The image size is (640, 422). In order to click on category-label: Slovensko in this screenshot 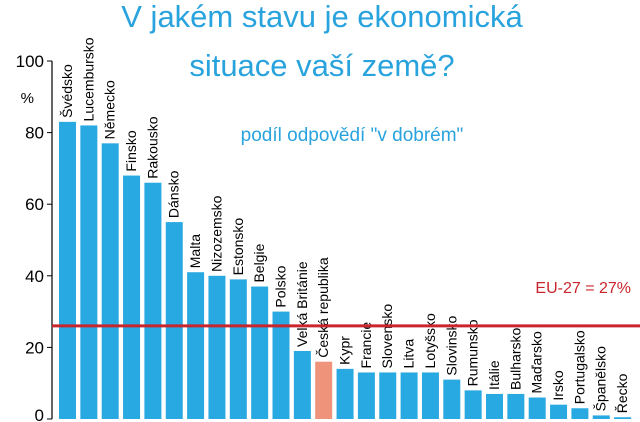, I will do `click(387, 336)`.